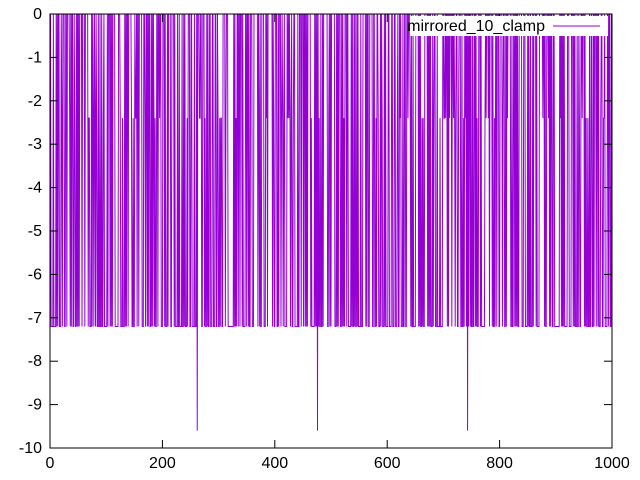 This screenshot has height=480, width=640. Describe the element at coordinates (387, 463) in the screenshot. I see `x-tick-label: 600` at that location.